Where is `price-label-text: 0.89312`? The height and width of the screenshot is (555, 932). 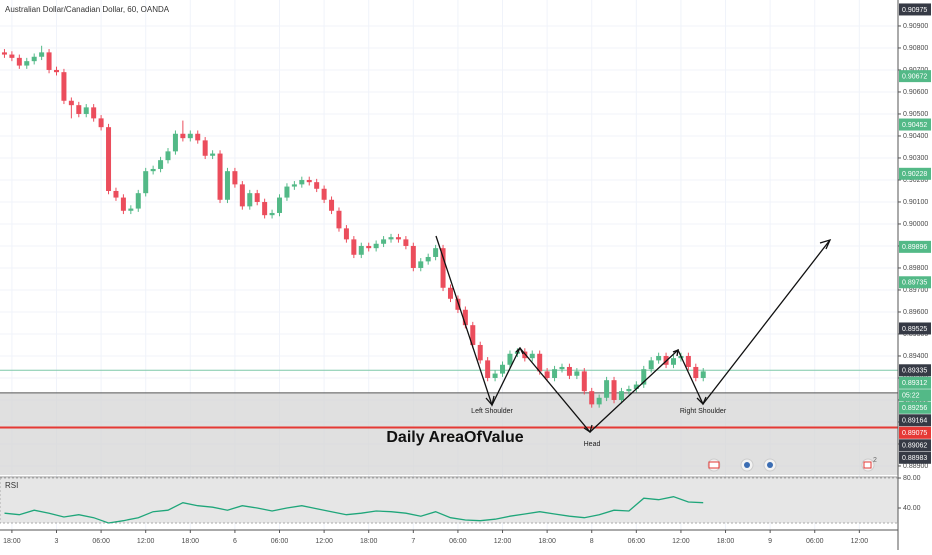 price-label-text: 0.89312 is located at coordinates (914, 383).